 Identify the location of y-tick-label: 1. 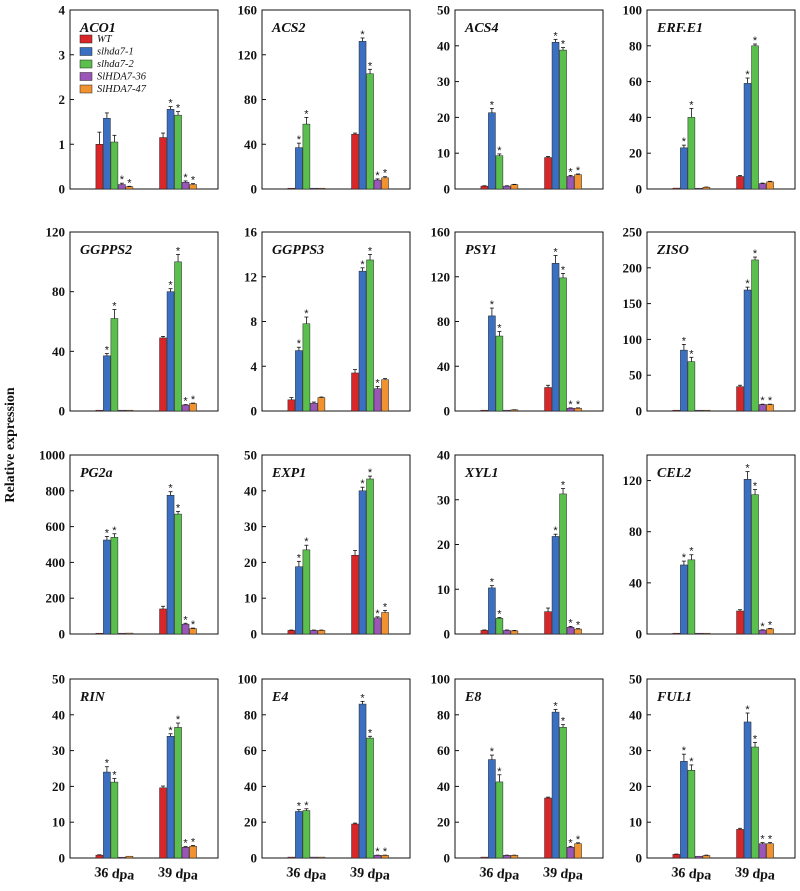
(62, 144).